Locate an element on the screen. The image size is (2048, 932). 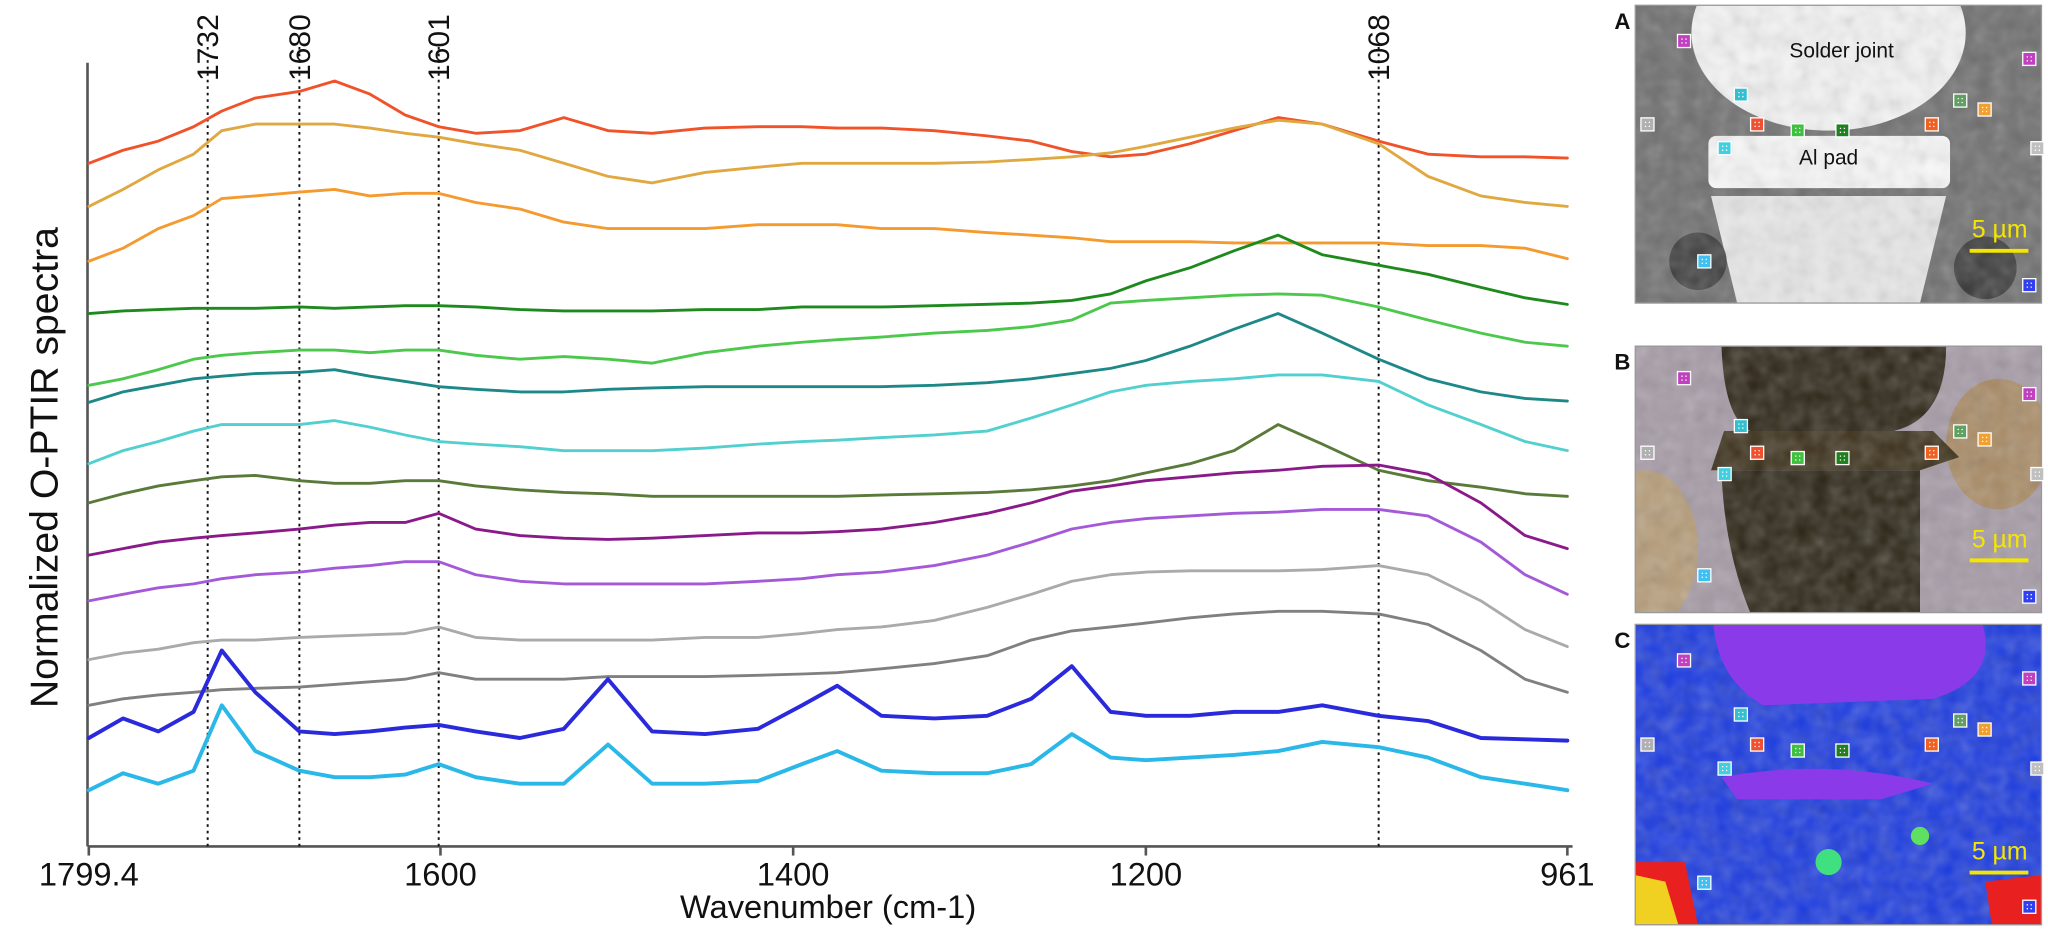
y-axis-label: Normalized O-PTIR spectra is located at coordinates (44, 467).